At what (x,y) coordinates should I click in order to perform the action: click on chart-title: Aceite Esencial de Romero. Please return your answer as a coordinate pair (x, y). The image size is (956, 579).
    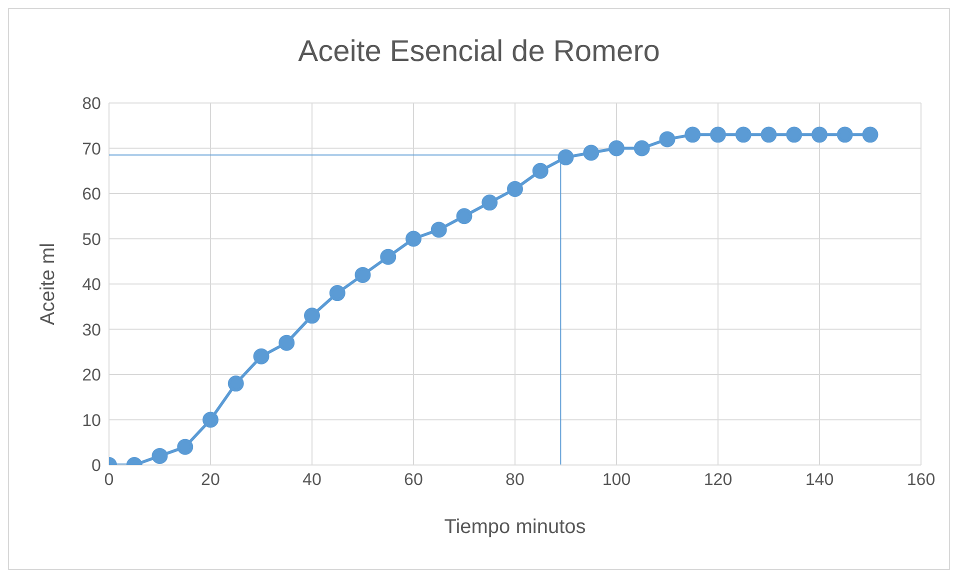
    Looking at the image, I should click on (479, 52).